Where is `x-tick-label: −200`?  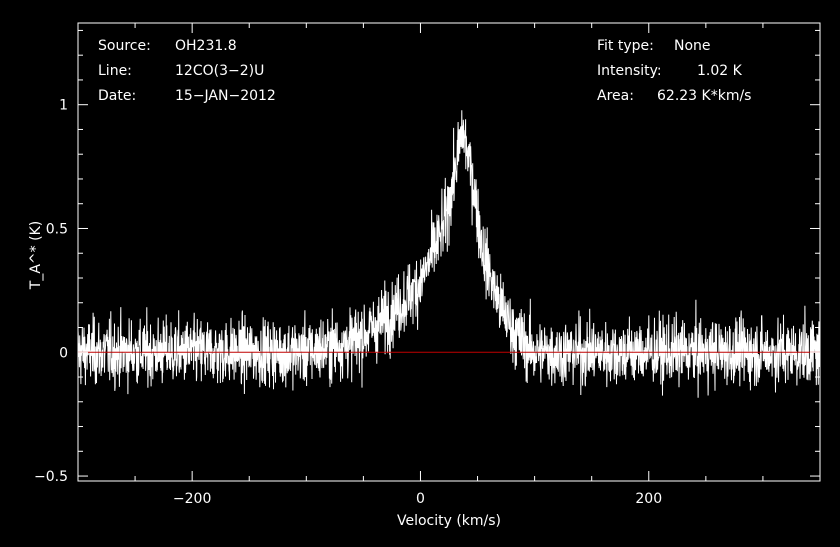
x-tick-label: −200 is located at coordinates (192, 499).